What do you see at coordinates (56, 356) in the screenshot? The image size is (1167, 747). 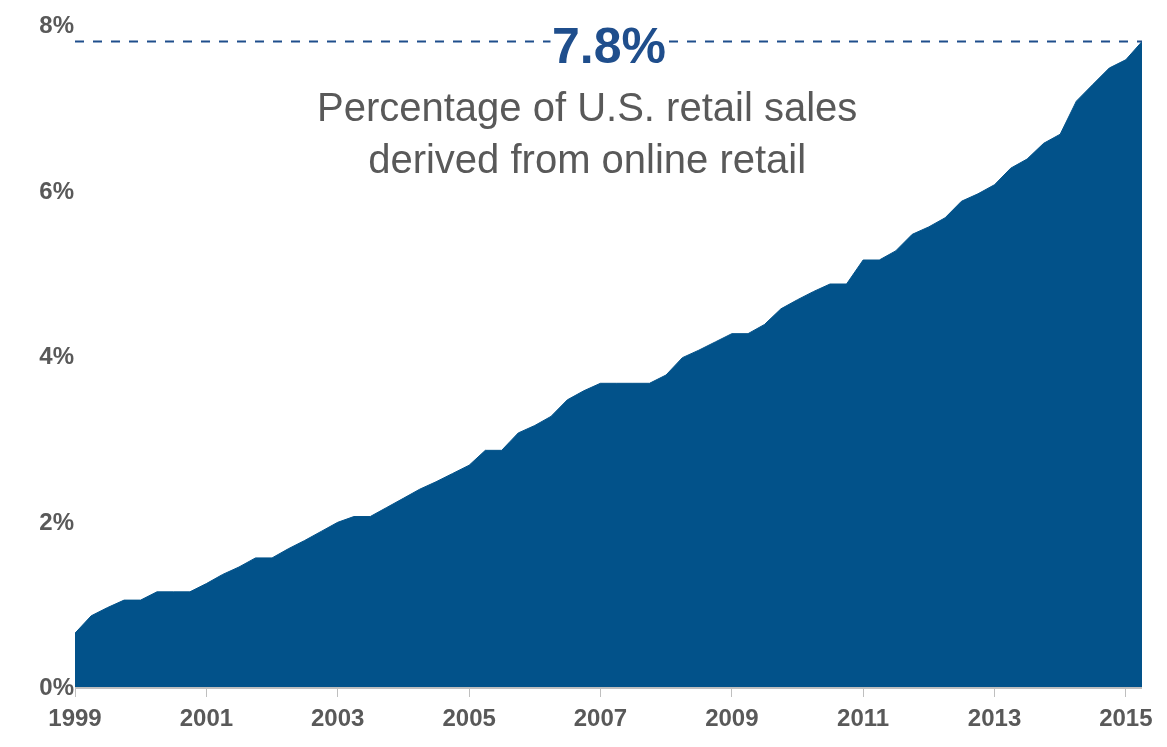 I see `y-tick-label: 4%` at bounding box center [56, 356].